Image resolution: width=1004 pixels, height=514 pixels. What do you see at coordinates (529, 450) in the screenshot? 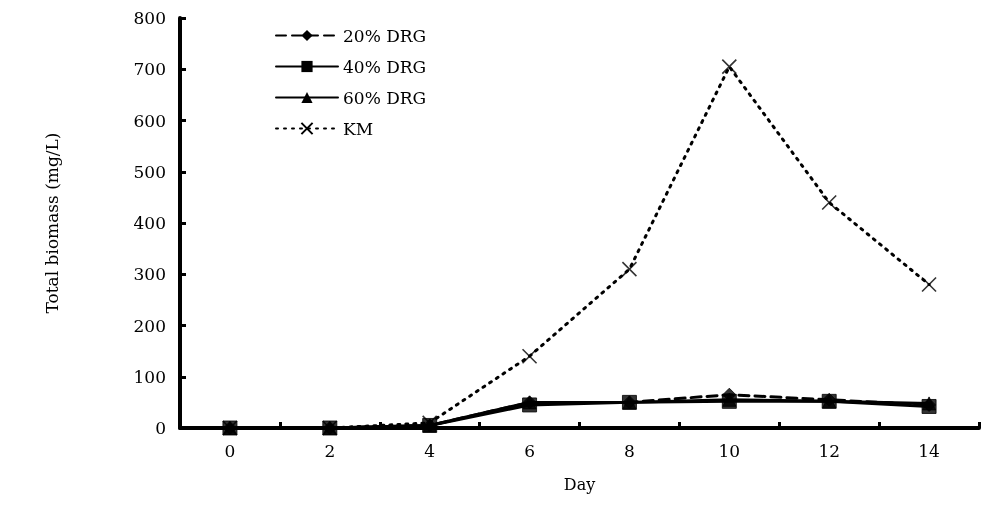
I see `x-tick-label: 6` at bounding box center [529, 450].